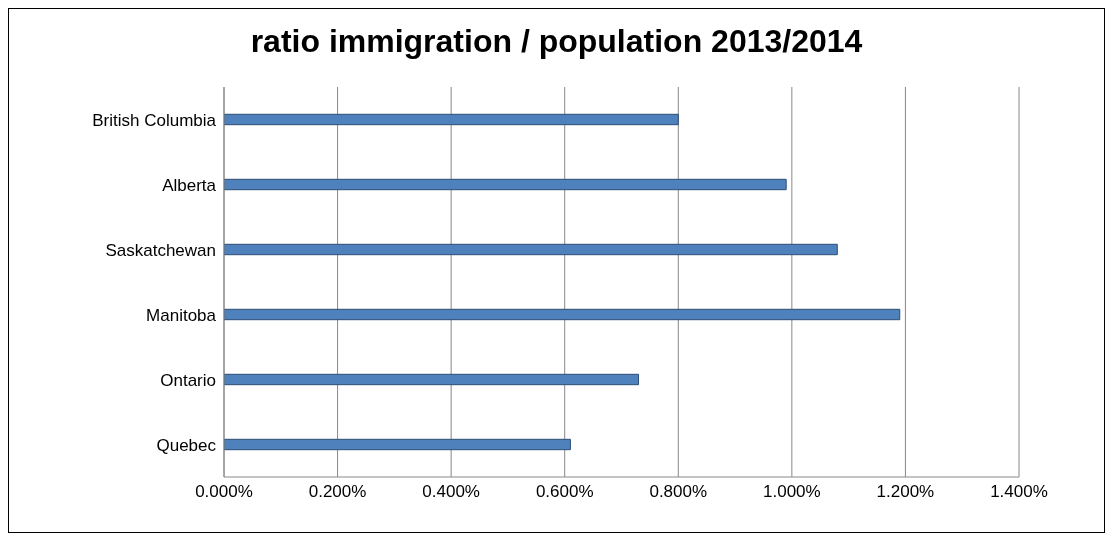 The height and width of the screenshot is (541, 1113). Describe the element at coordinates (181, 315) in the screenshot. I see `y-tick-label: Manitoba` at that location.